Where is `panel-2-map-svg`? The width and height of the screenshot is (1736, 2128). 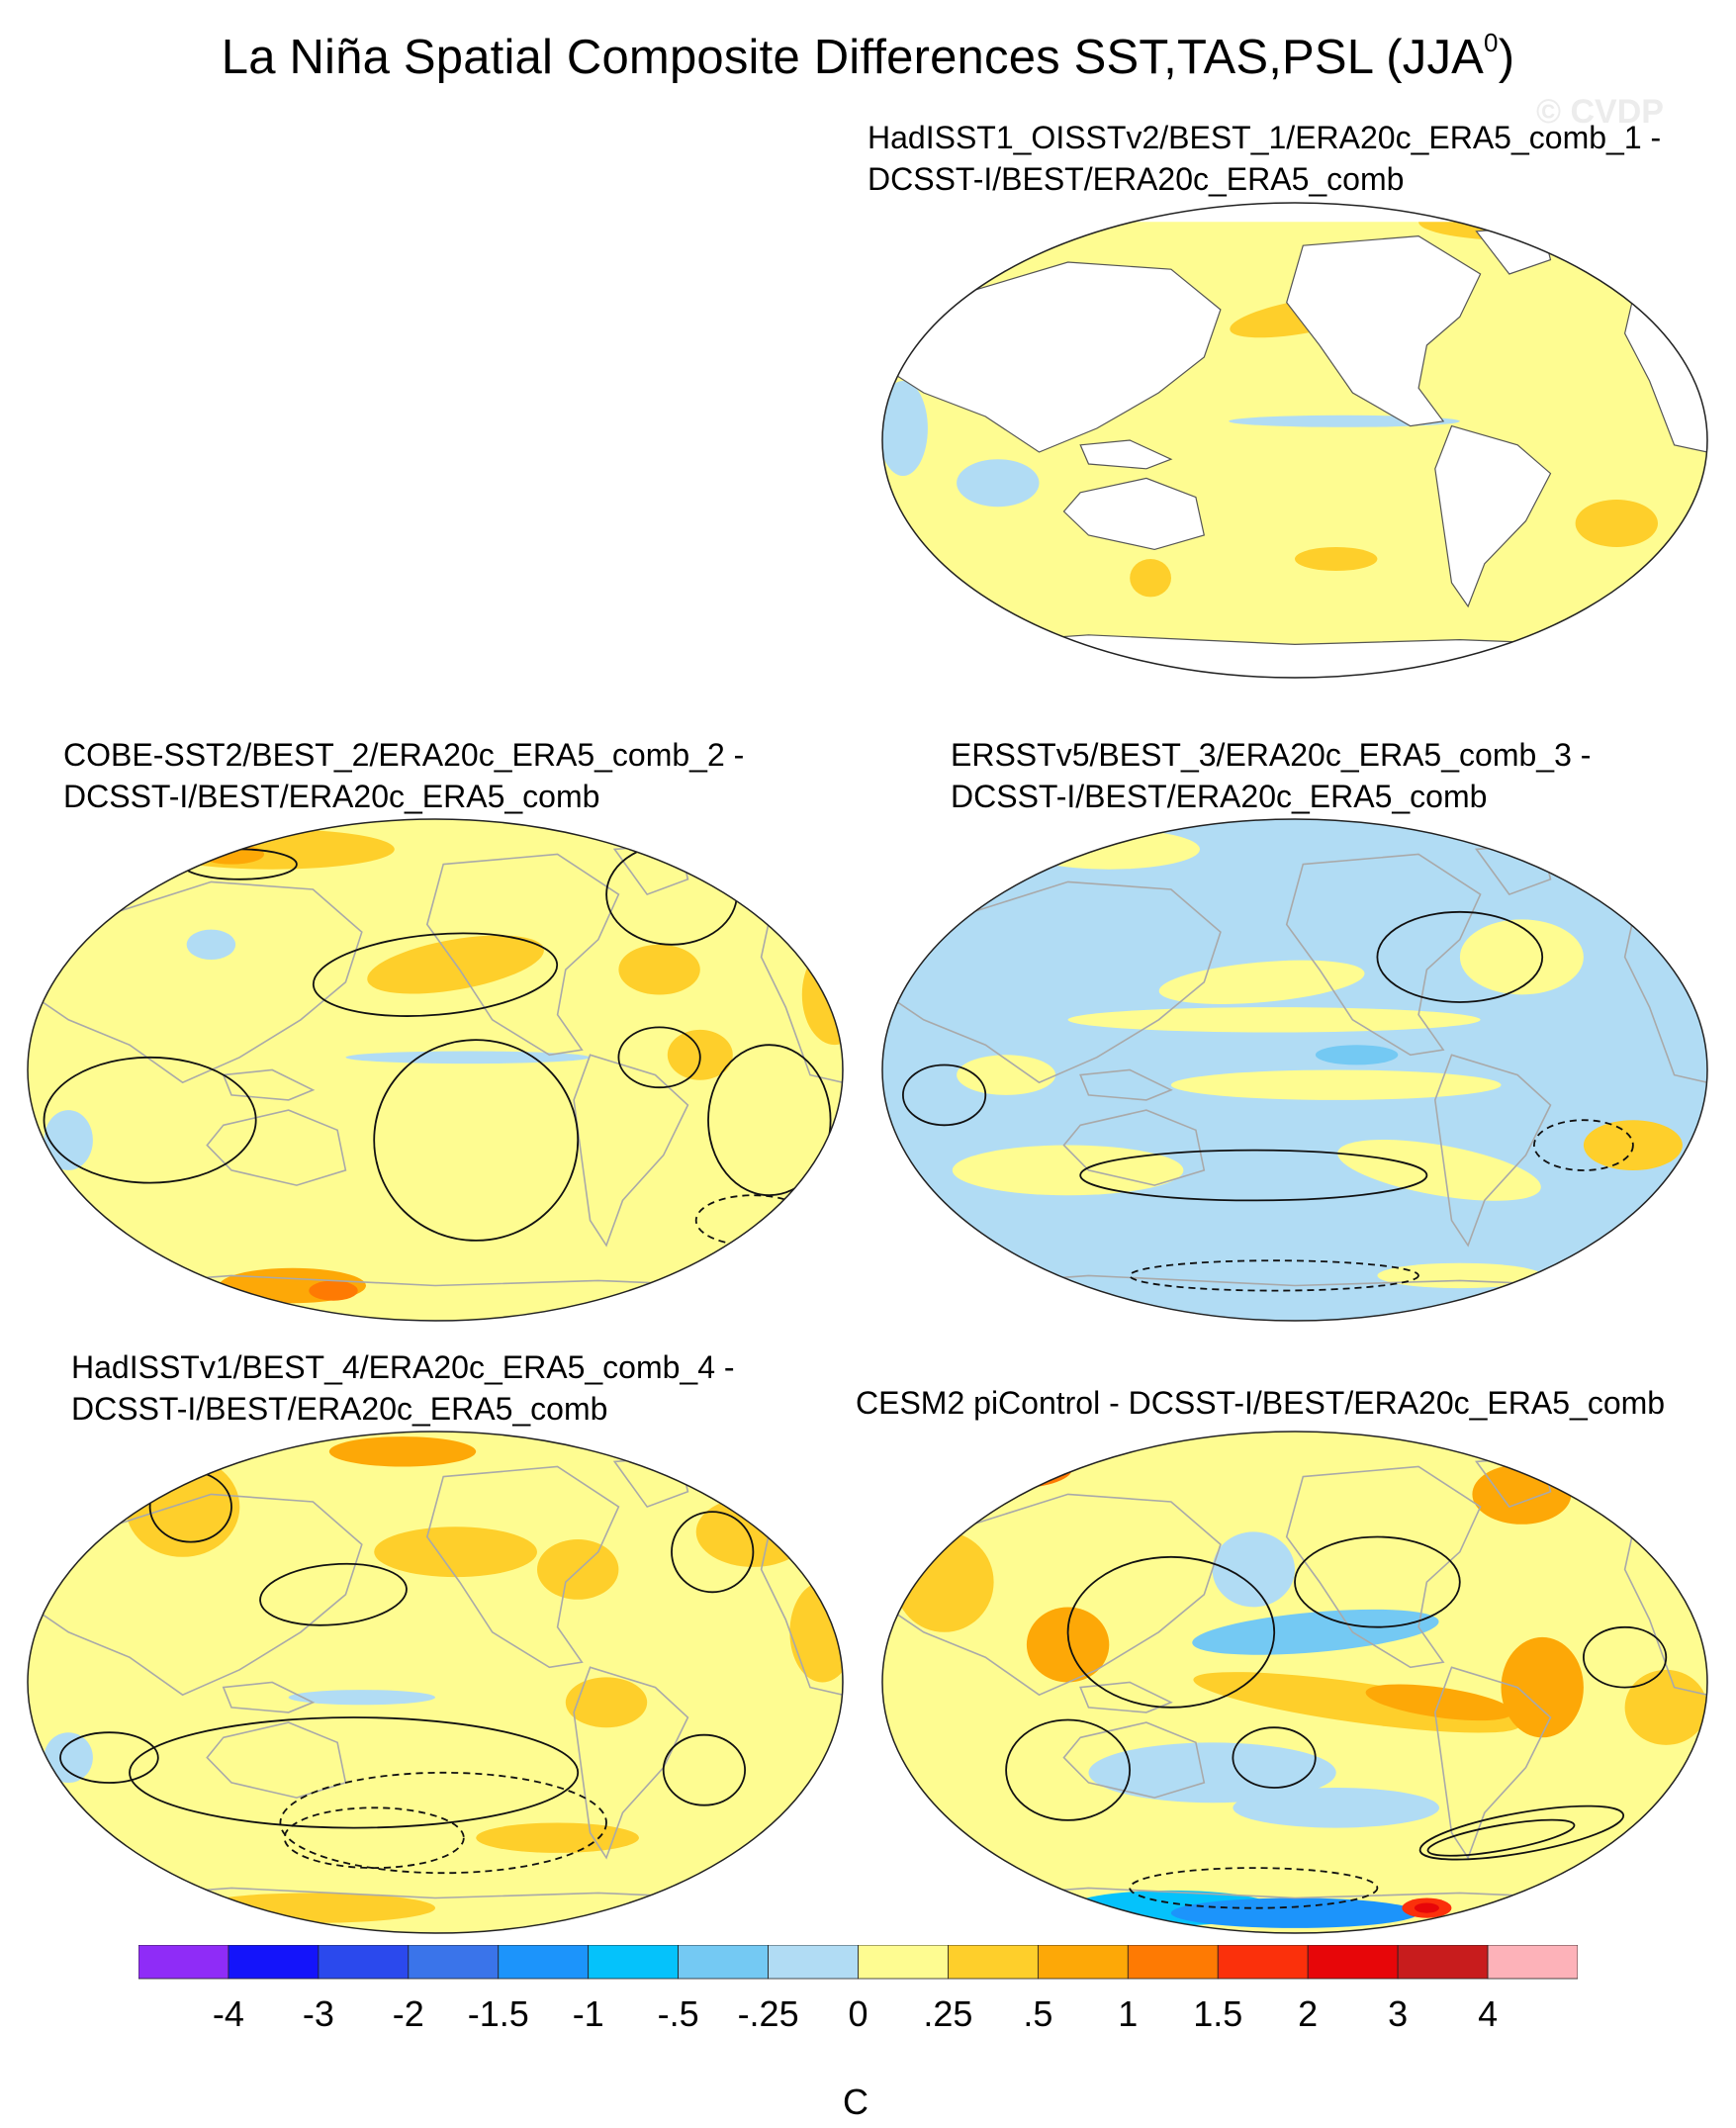 panel-2-map-svg is located at coordinates (435, 1070).